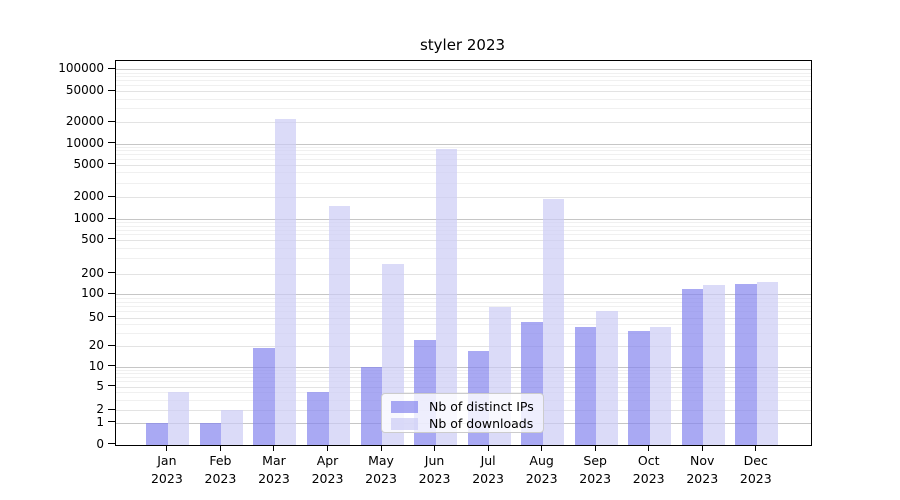 The width and height of the screenshot is (900, 500). What do you see at coordinates (264, 396) in the screenshot?
I see `bar-ips-mar` at bounding box center [264, 396].